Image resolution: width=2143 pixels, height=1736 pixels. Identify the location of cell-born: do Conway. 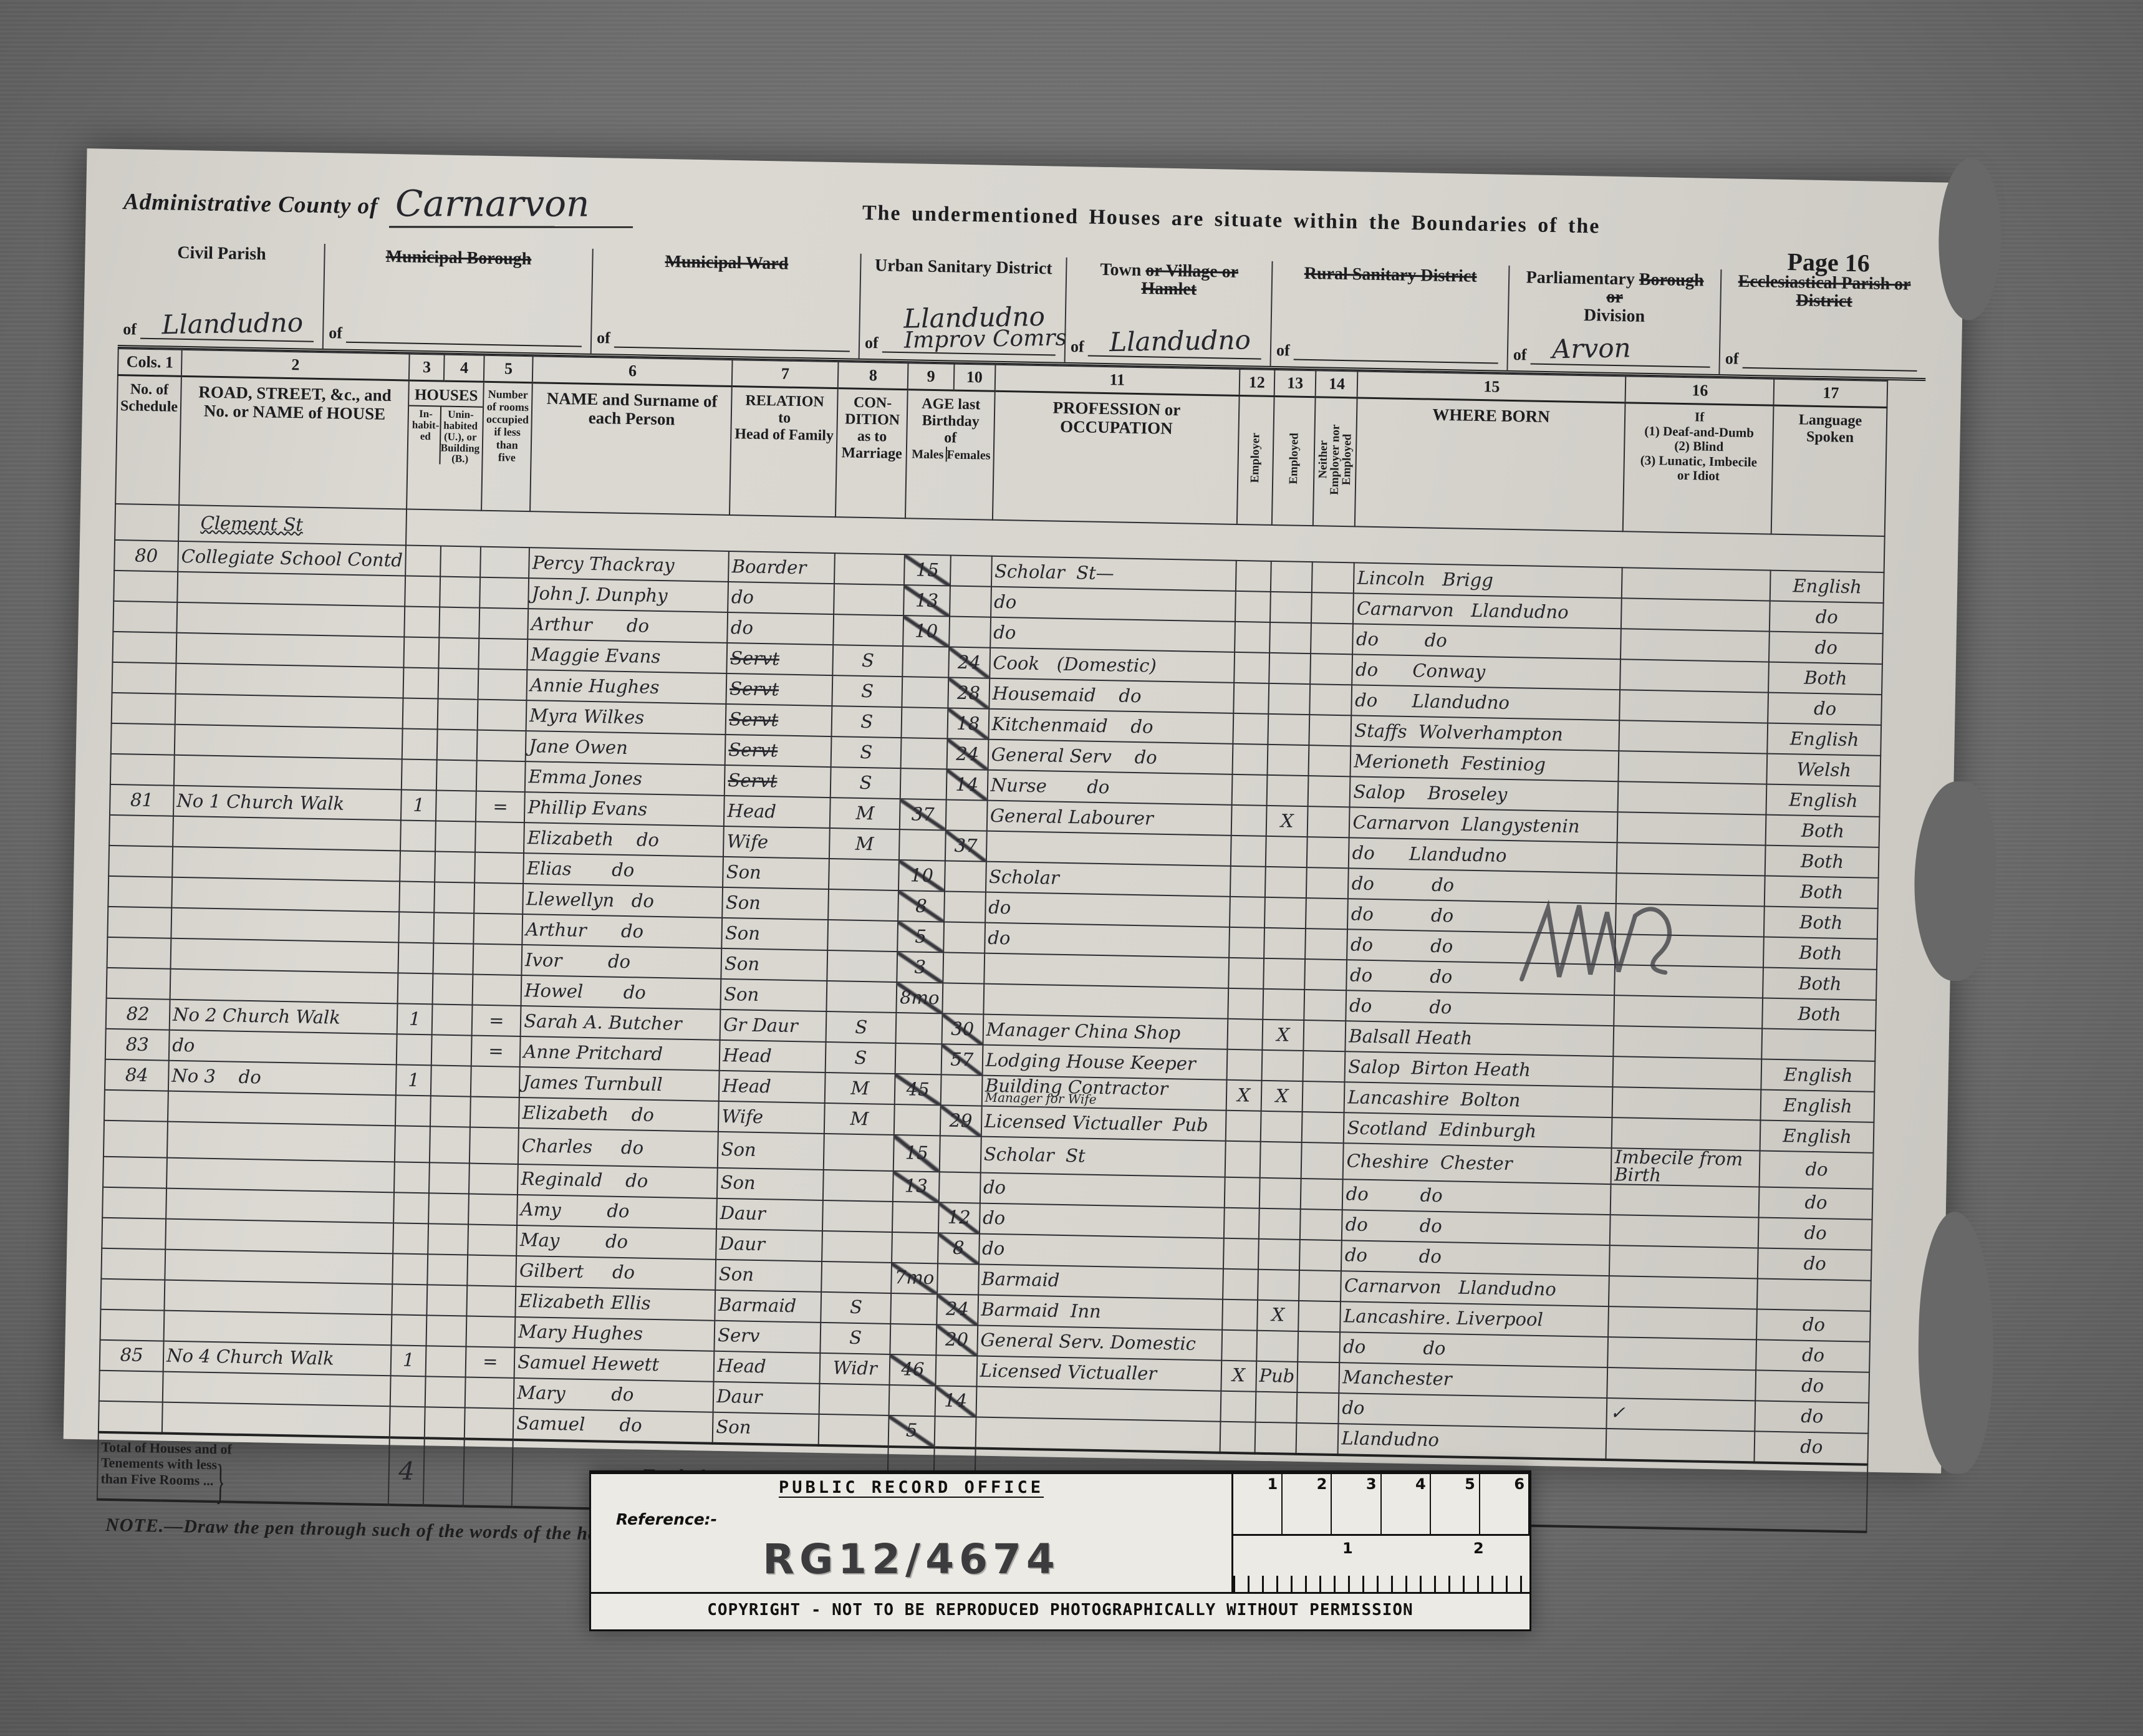
(1486, 672).